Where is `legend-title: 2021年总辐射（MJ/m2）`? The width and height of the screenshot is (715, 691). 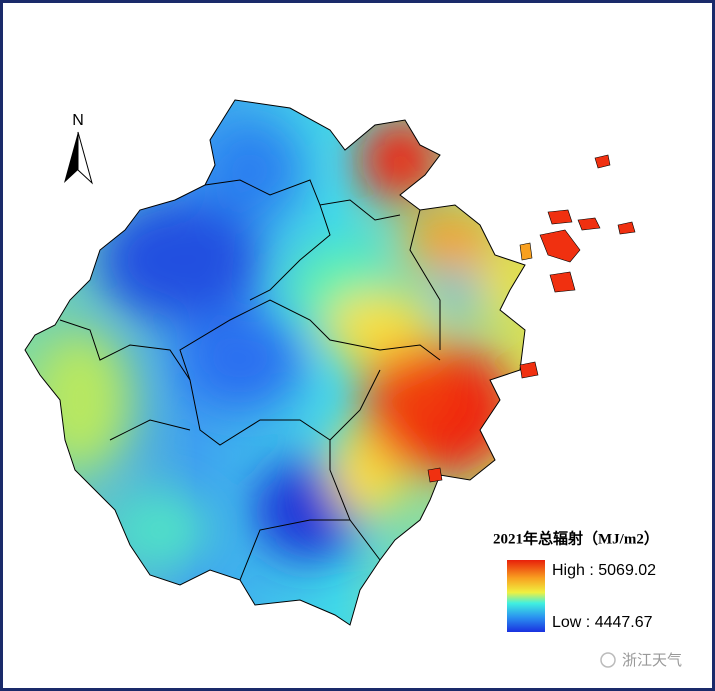
legend-title: 2021年总辐射（MJ/m2） is located at coordinates (576, 538).